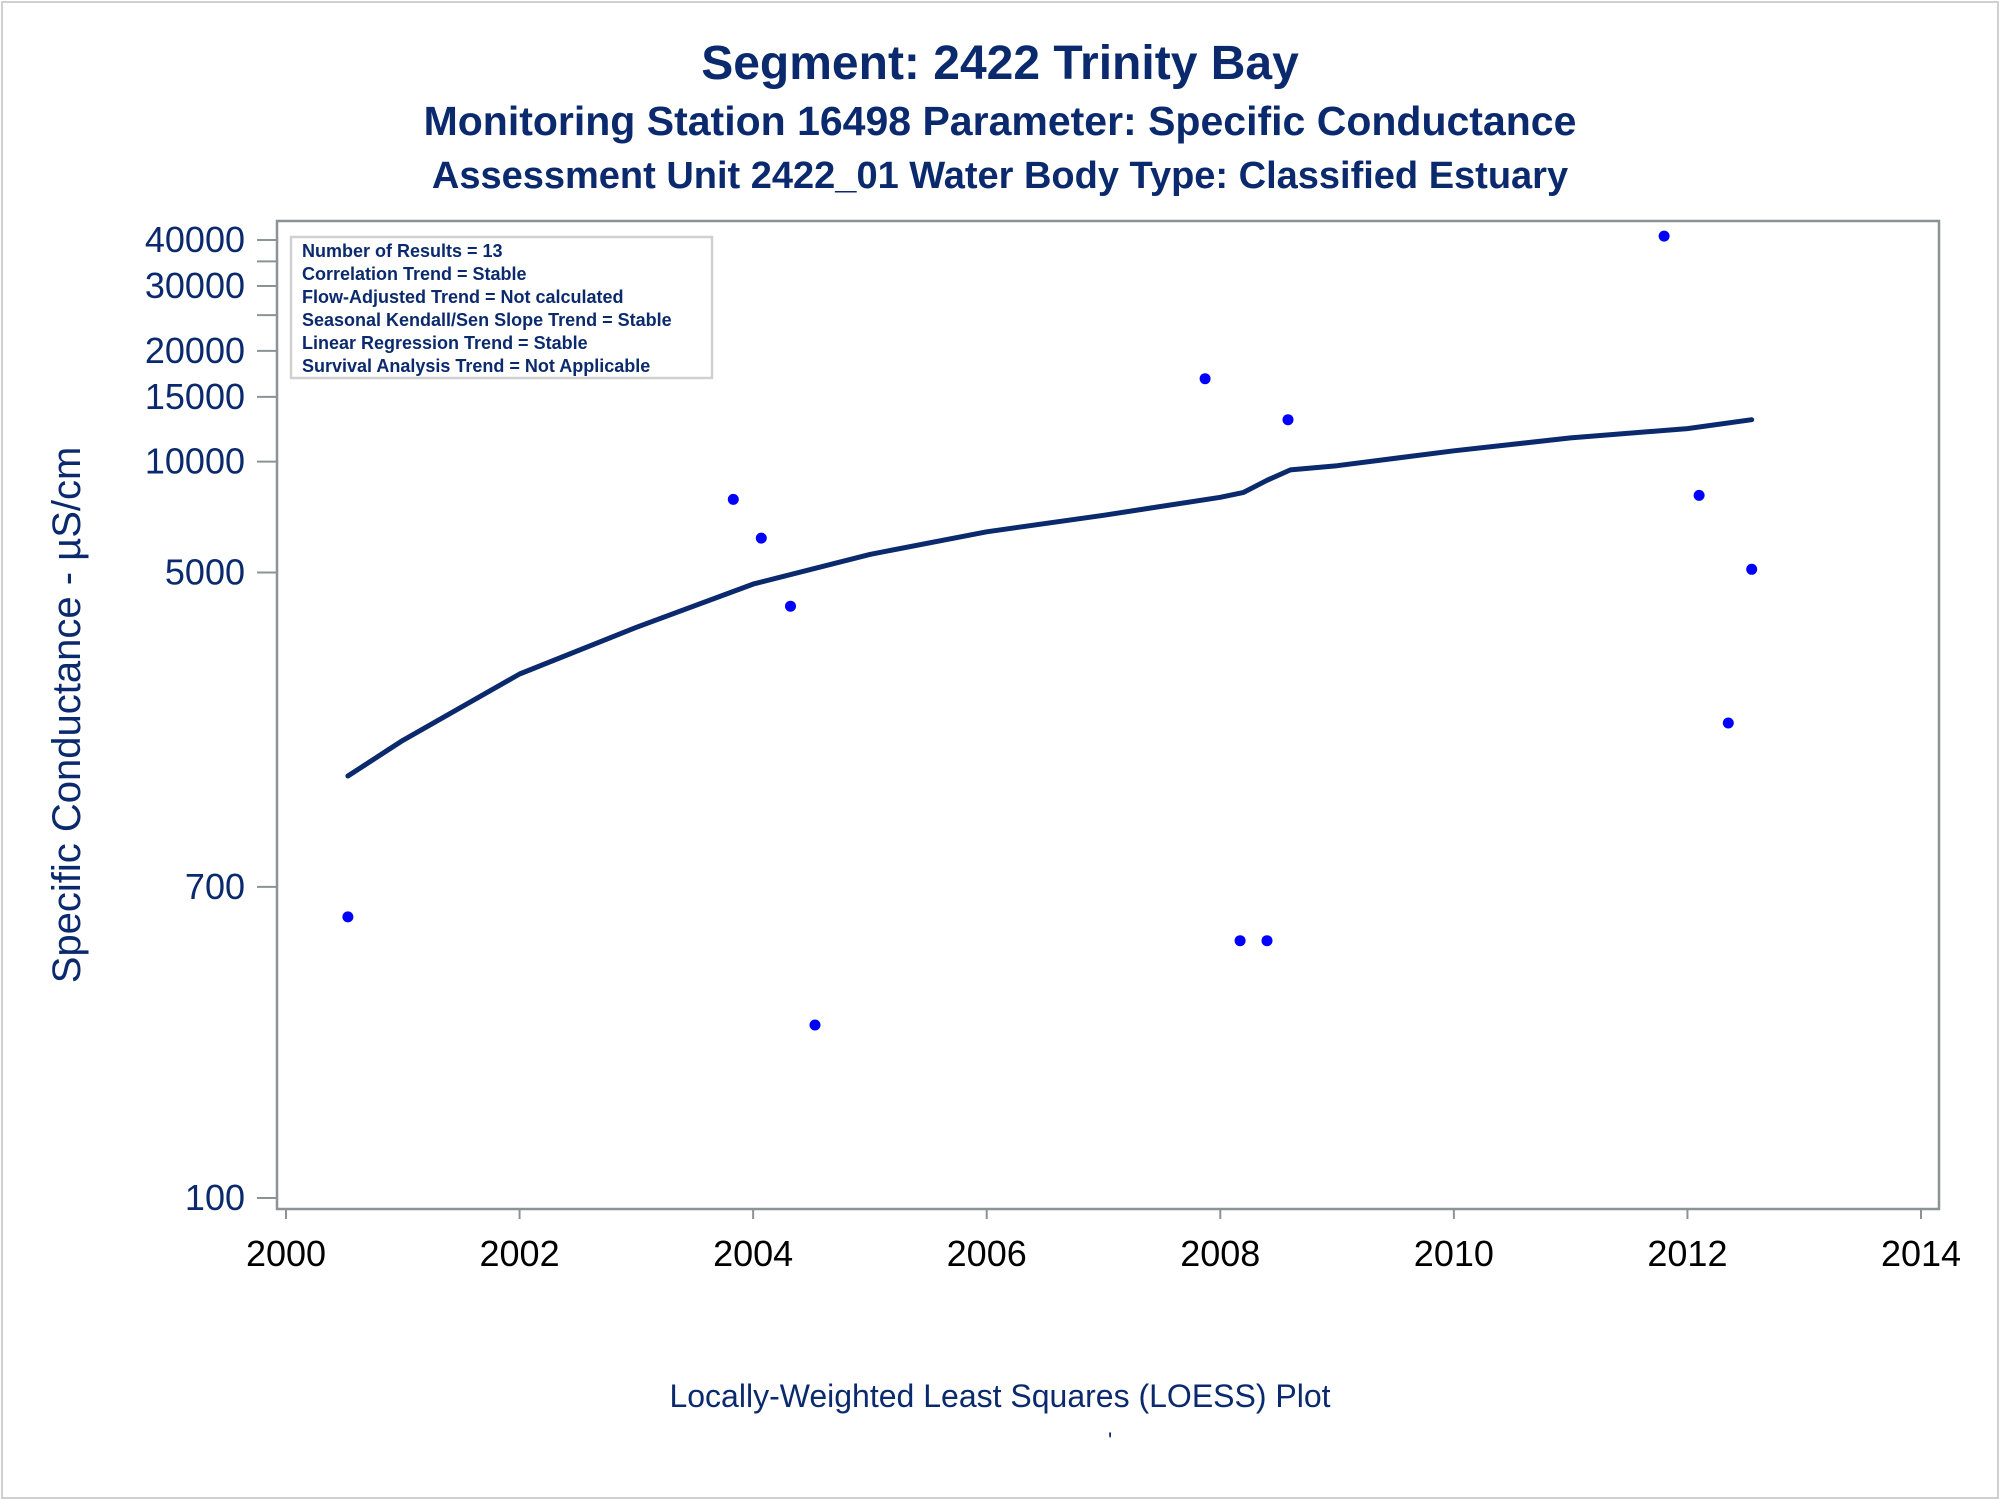 The width and height of the screenshot is (2000, 1500). Describe the element at coordinates (987, 1253) in the screenshot. I see `x-tick-label: 2006` at that location.